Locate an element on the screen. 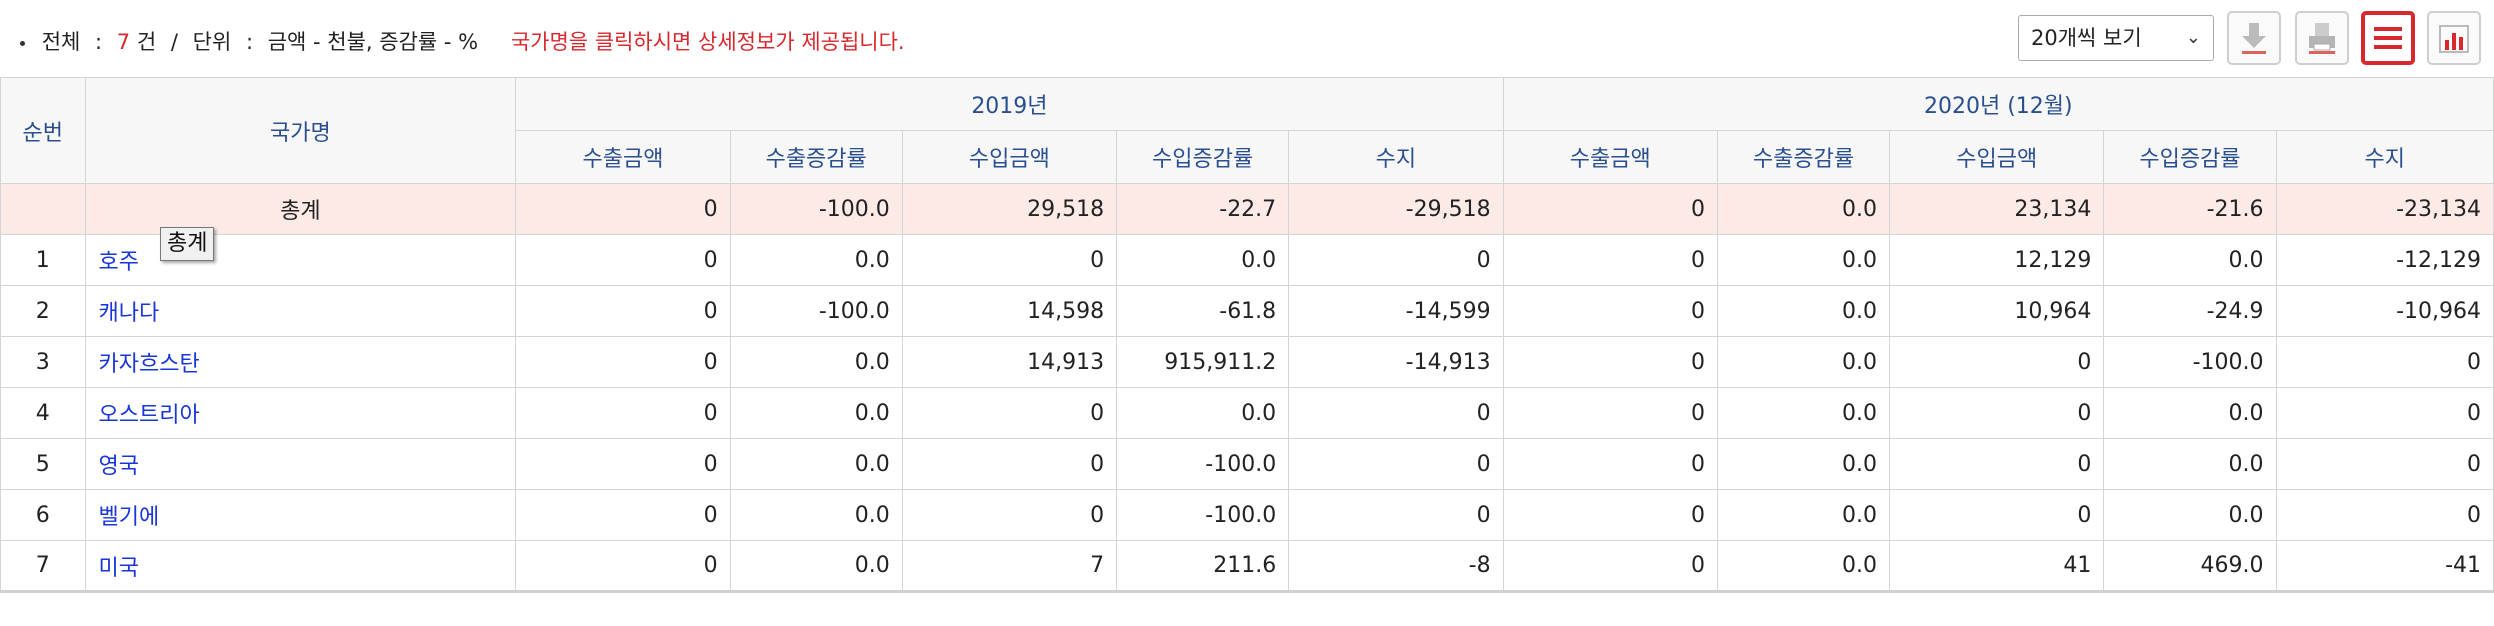  value-cell: -41 is located at coordinates (2384, 566).